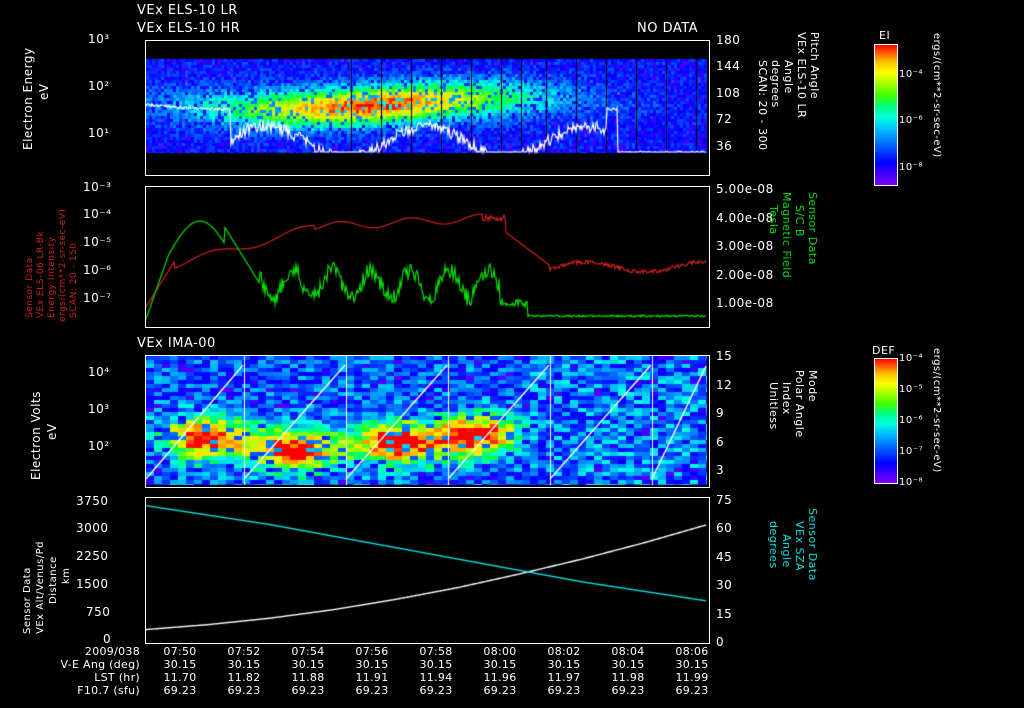 Image resolution: width=1024 pixels, height=708 pixels. I want to click on panel4-rlabel-2: Angle, so click(786, 551).